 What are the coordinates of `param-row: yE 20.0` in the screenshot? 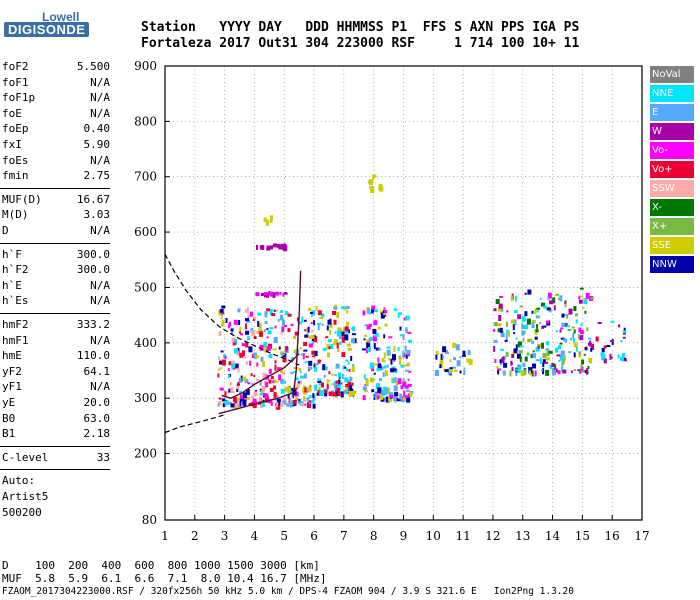 It's located at (56, 404).